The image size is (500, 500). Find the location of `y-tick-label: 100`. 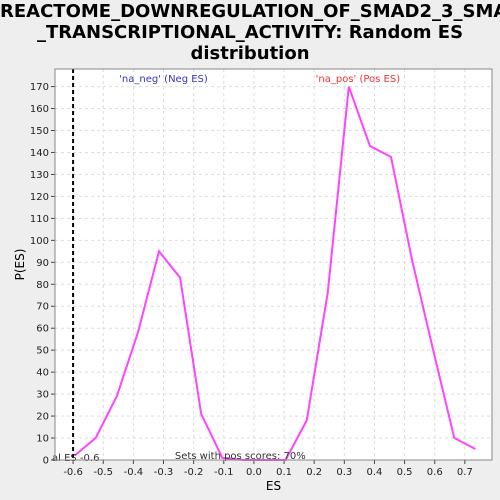

y-tick-label: 100 is located at coordinates (39, 241).